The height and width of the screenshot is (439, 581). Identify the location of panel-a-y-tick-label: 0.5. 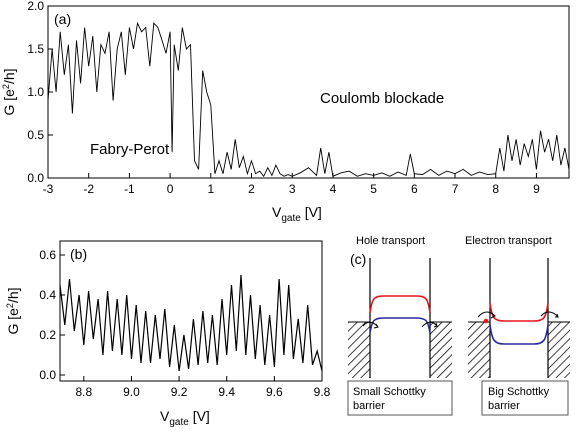
(35, 135).